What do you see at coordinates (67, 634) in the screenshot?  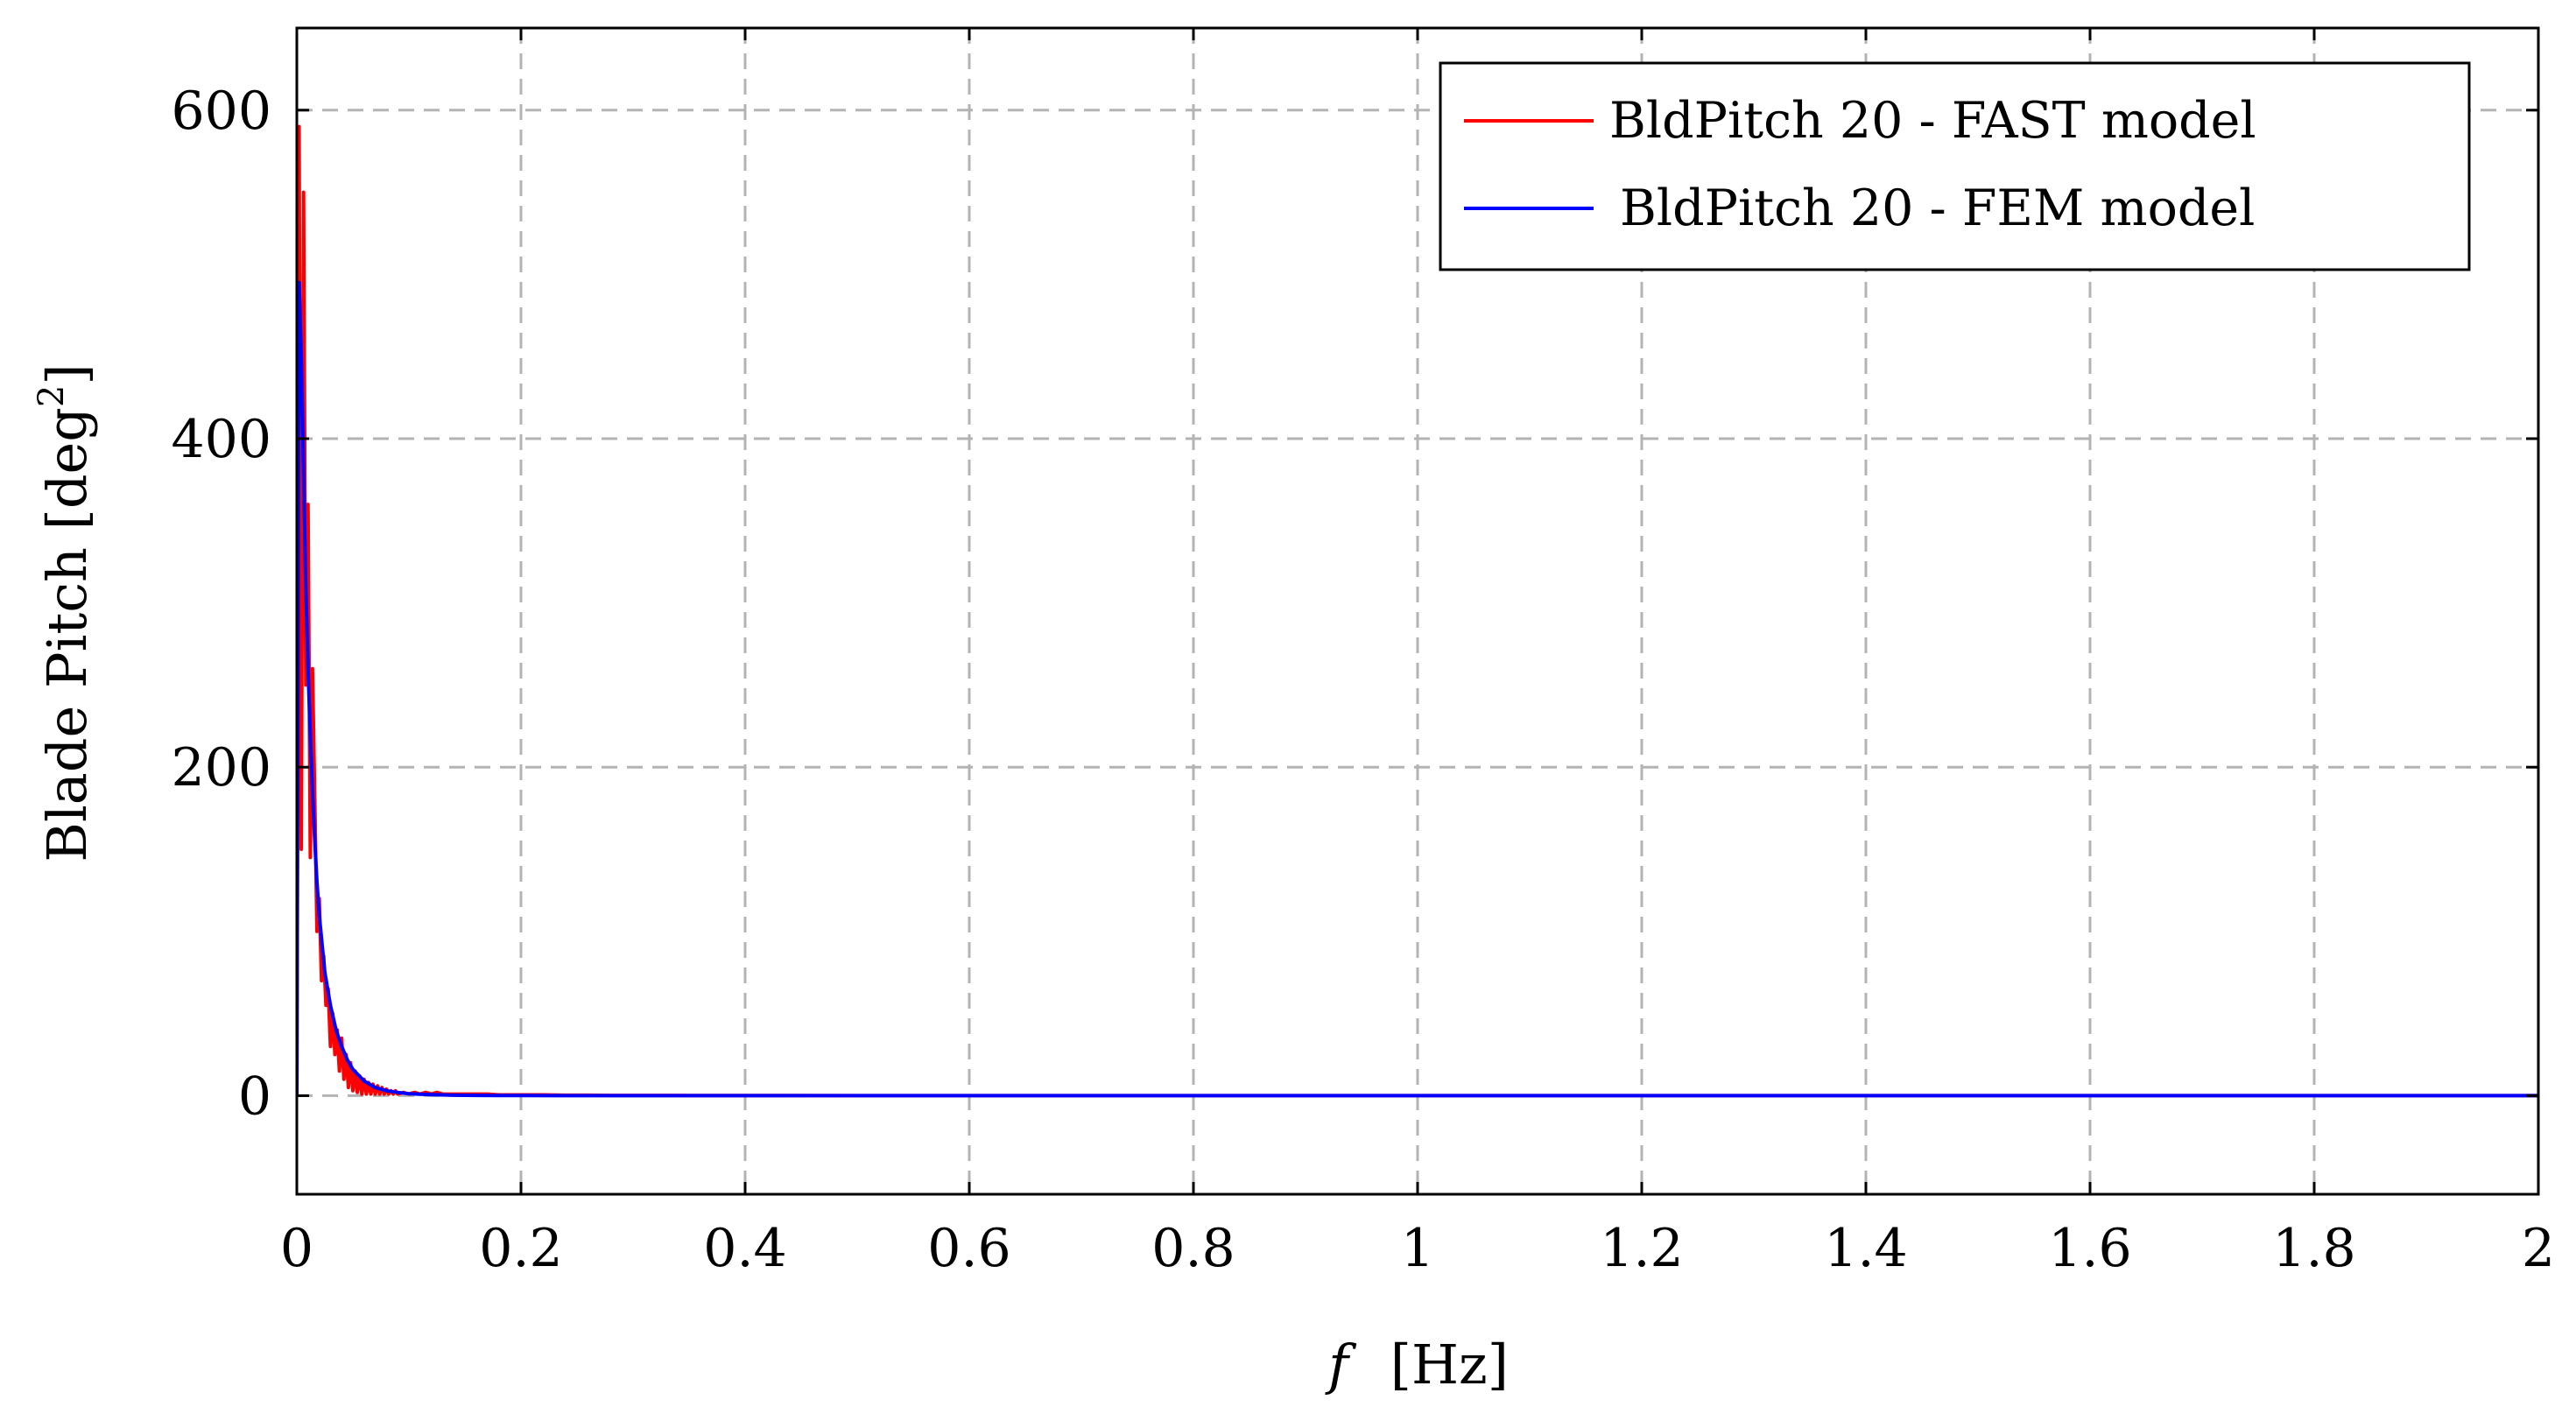 I see `y-axis-label-text: Blade Pitch [deg` at bounding box center [67, 634].